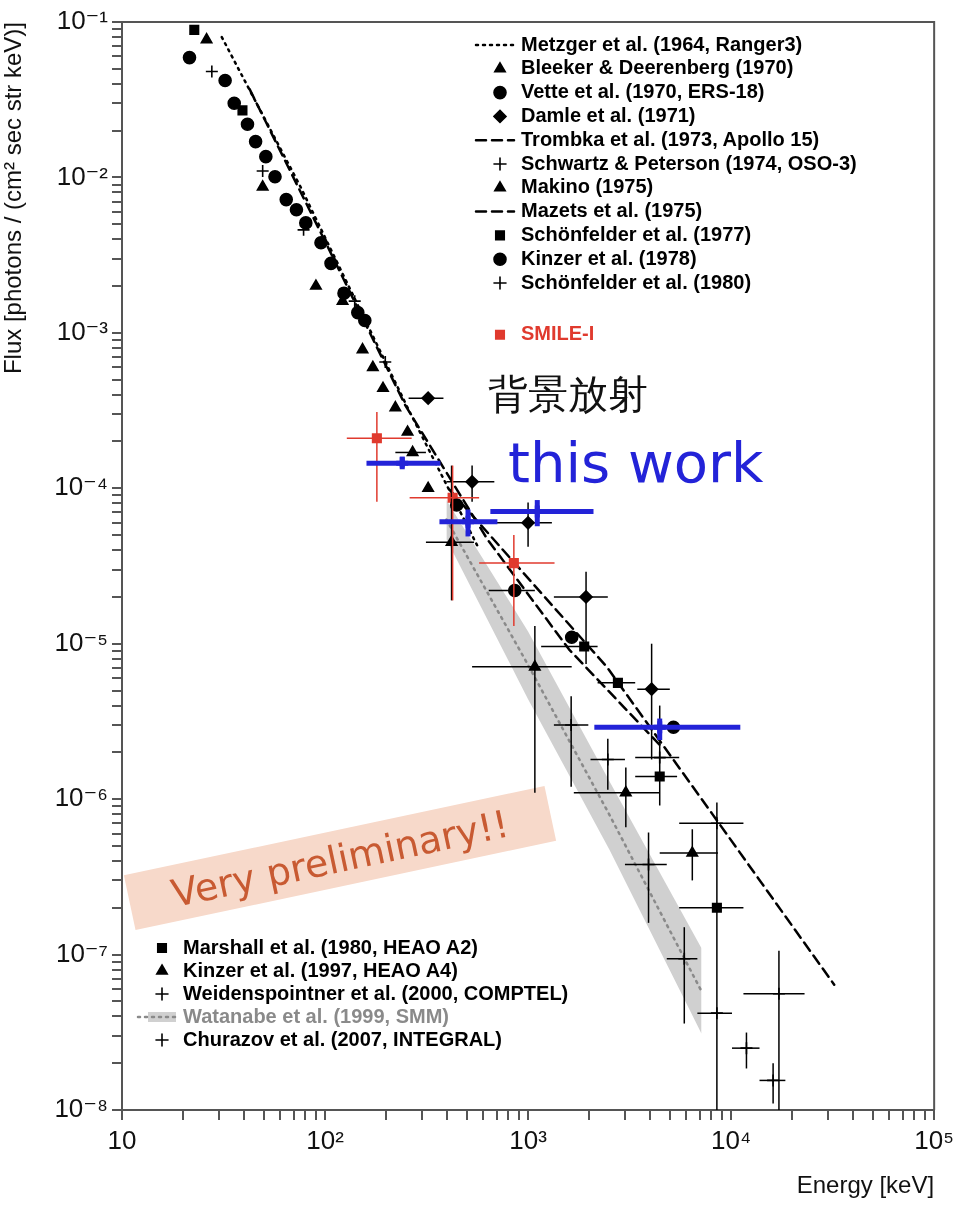  Describe the element at coordinates (689, 162) in the screenshot. I see `legend-label: Schwartz & Peterson (1974, OSO-3)` at that location.